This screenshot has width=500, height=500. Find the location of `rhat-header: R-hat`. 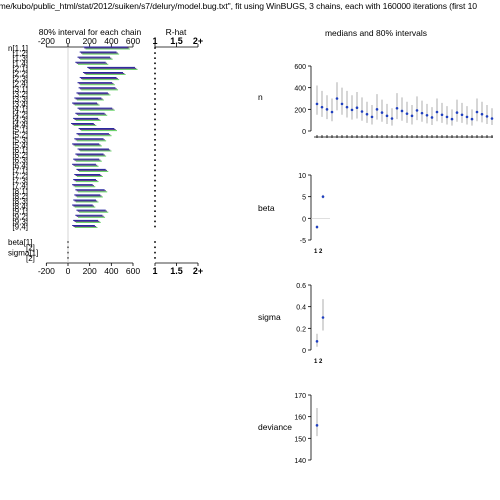

rhat-header: R-hat is located at coordinates (176, 32).